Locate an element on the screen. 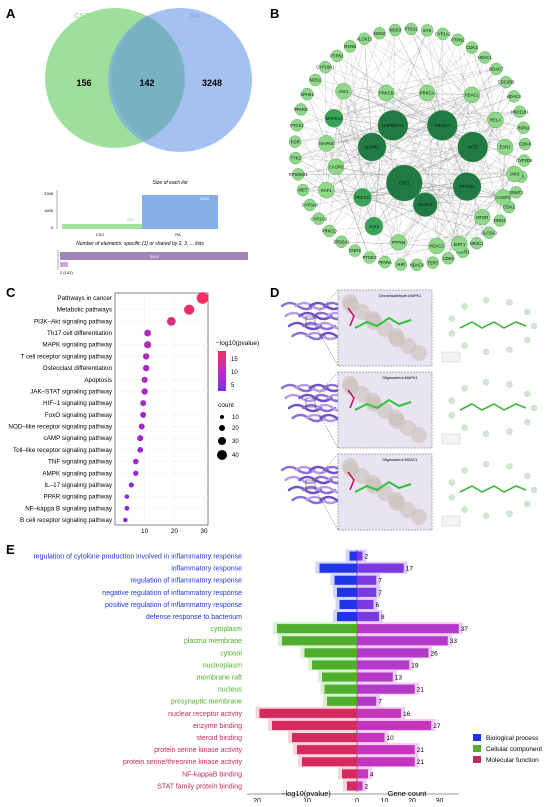 This screenshot has width=550, height=807. pathway-label: cAMP signaling pathway is located at coordinates (78, 438).